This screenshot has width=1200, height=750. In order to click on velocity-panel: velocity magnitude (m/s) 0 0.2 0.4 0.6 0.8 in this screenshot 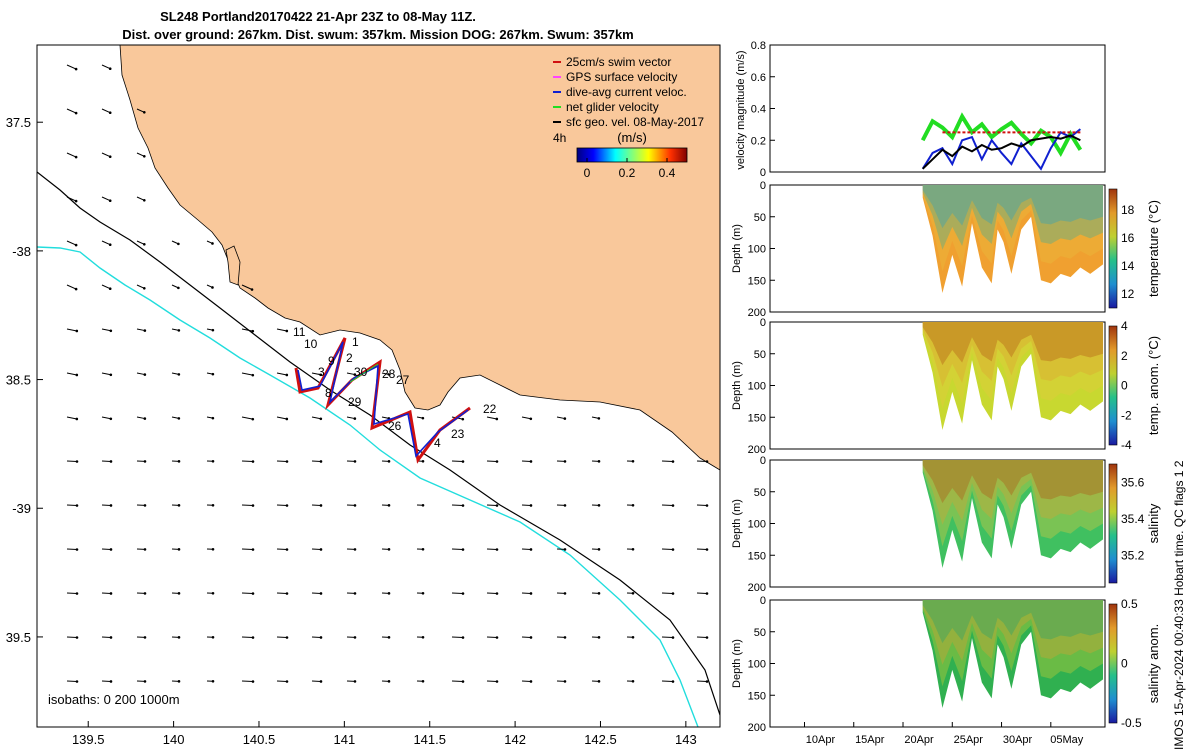, I will do `click(920, 109)`.